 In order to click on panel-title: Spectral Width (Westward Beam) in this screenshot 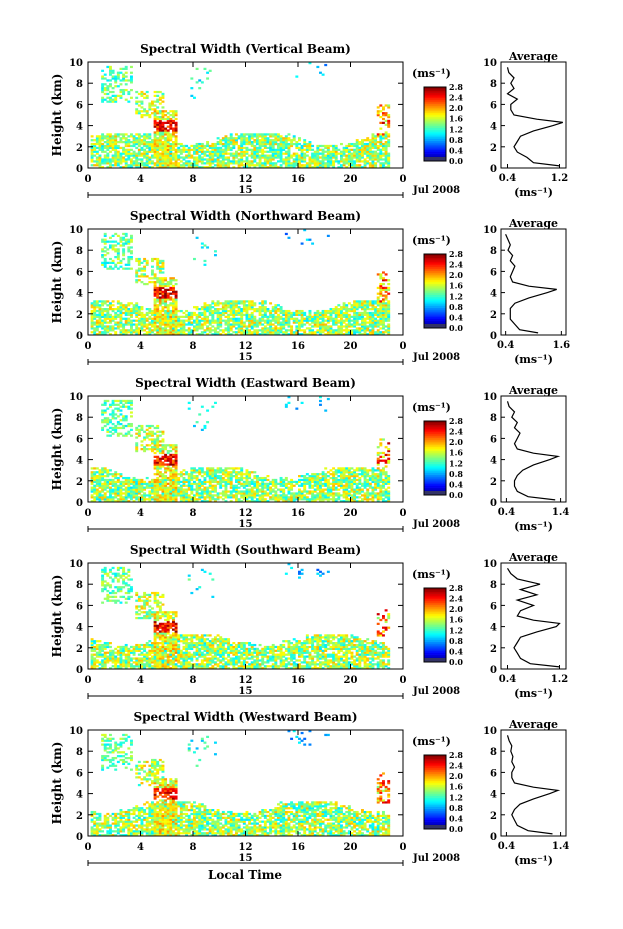, I will do `click(245, 717)`.